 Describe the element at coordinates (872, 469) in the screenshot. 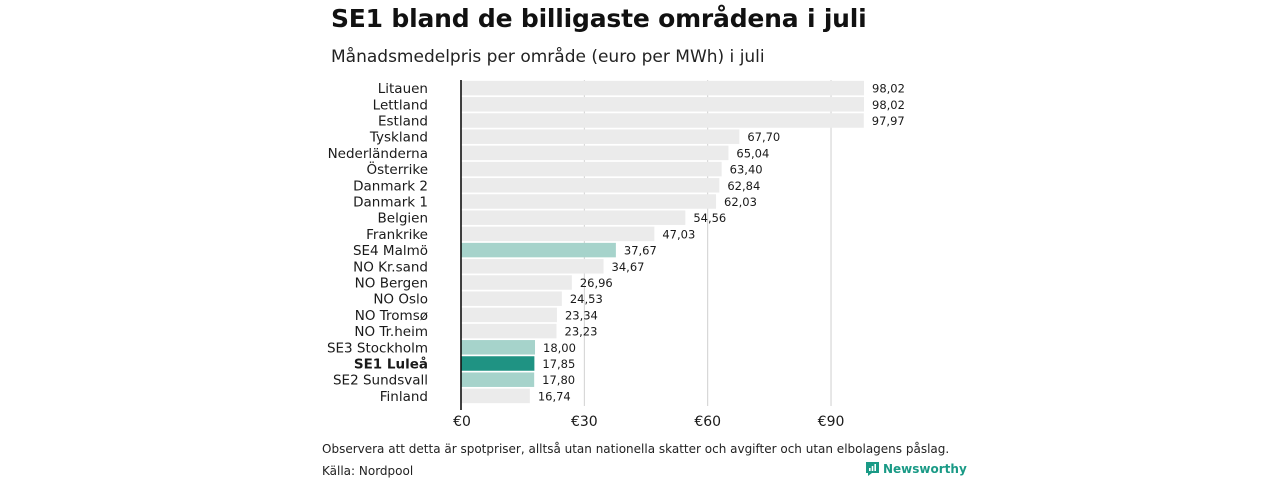

I see `newsworthy-logo-icon` at that location.